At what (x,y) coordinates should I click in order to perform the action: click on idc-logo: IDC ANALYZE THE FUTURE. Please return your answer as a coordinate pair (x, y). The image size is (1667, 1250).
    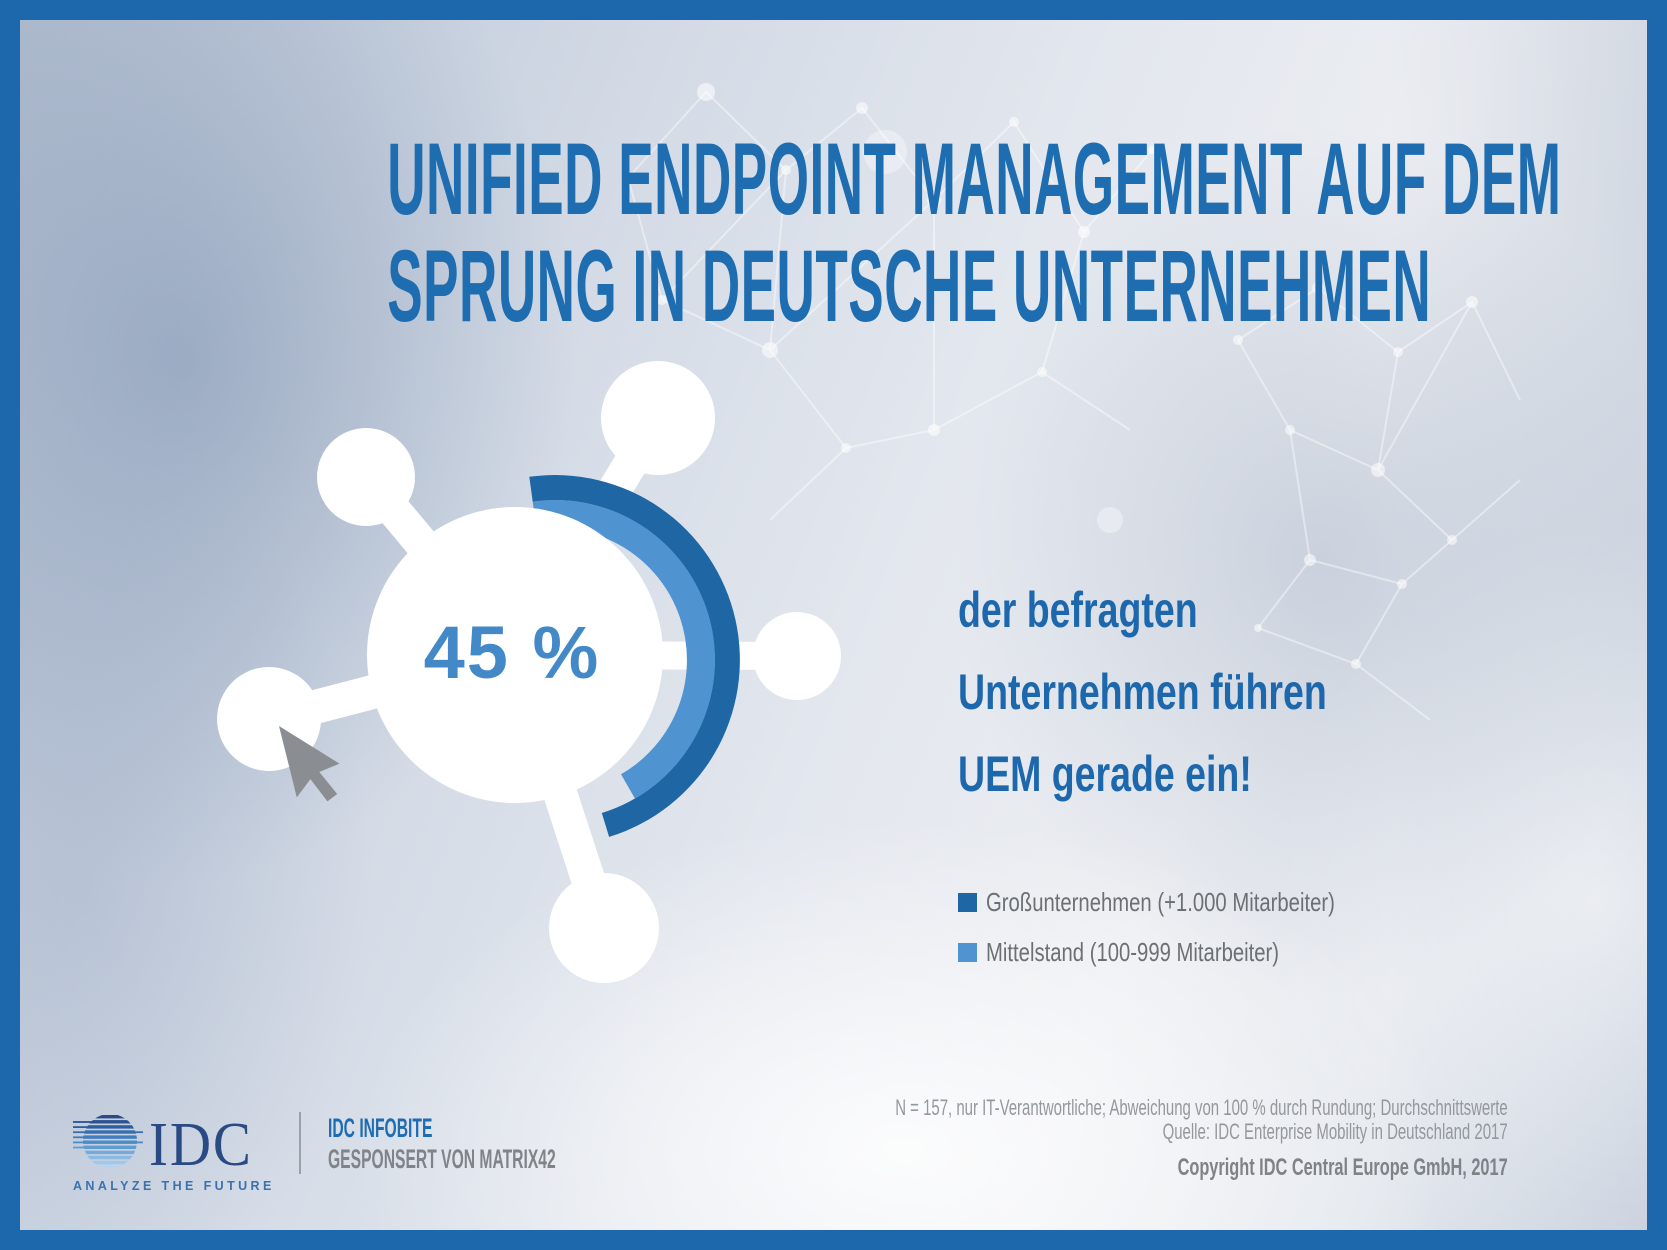
    Looking at the image, I should click on (174, 1152).